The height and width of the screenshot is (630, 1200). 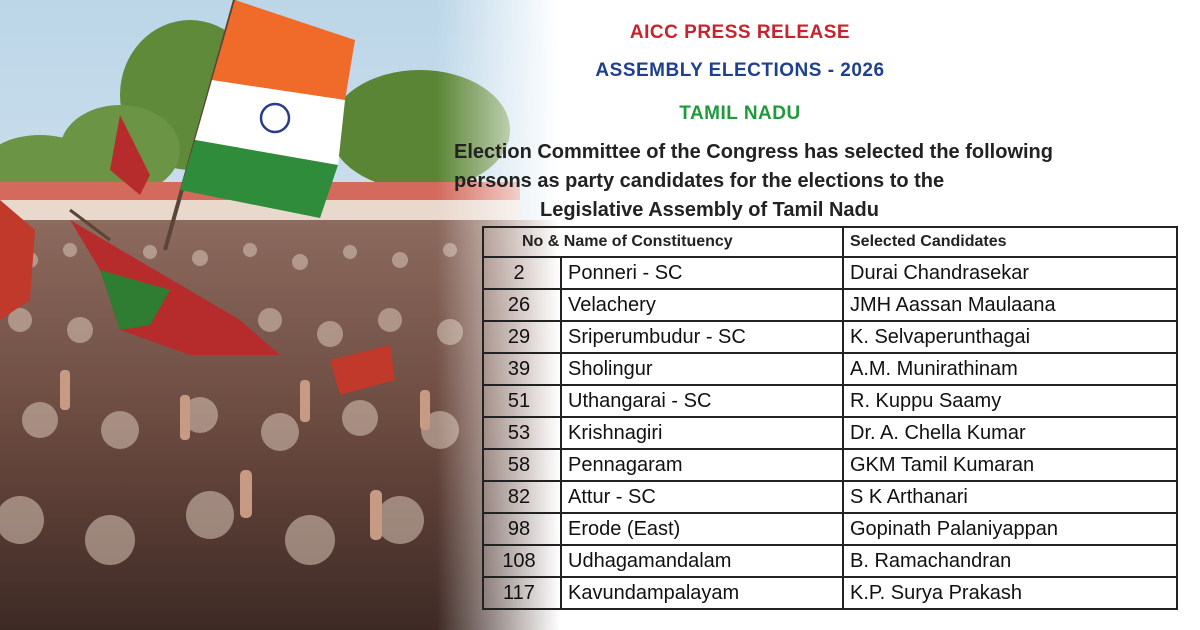 What do you see at coordinates (702, 433) in the screenshot?
I see `constituency-name: Krishnagiri` at bounding box center [702, 433].